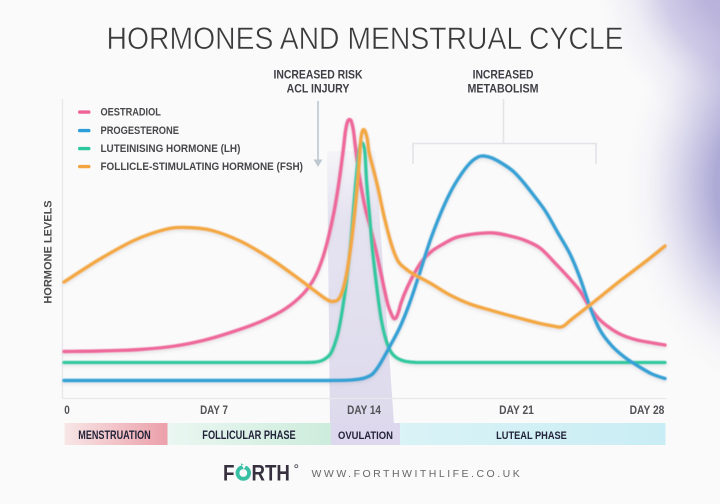 This screenshot has height=504, width=720. Describe the element at coordinates (516, 411) in the screenshot. I see `svg-text: DAY 21` at that location.